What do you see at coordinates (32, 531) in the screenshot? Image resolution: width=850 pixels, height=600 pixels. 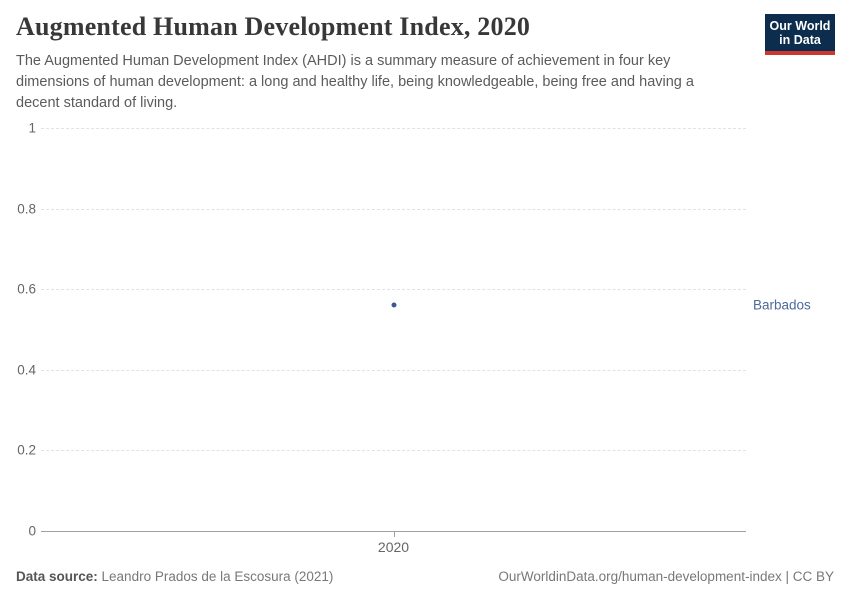 I see `y-axis-tick-label: 0` at bounding box center [32, 531].